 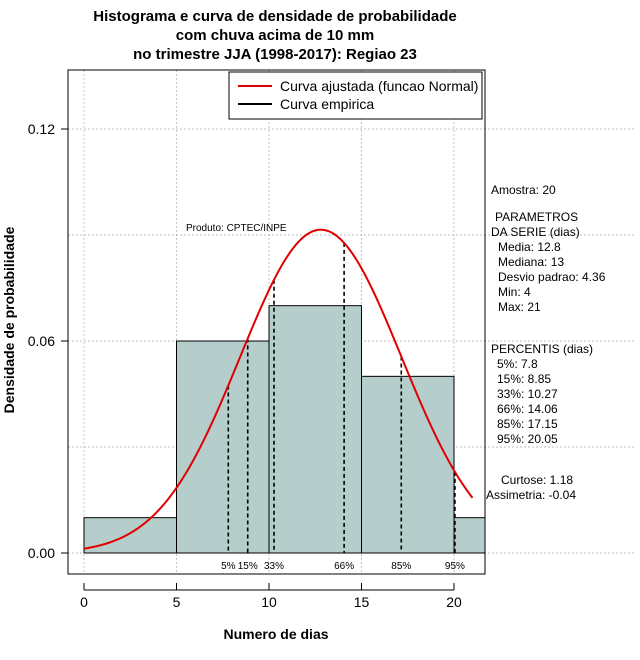 What do you see at coordinates (454, 602) in the screenshot?
I see `x-tick-label: 20` at bounding box center [454, 602].